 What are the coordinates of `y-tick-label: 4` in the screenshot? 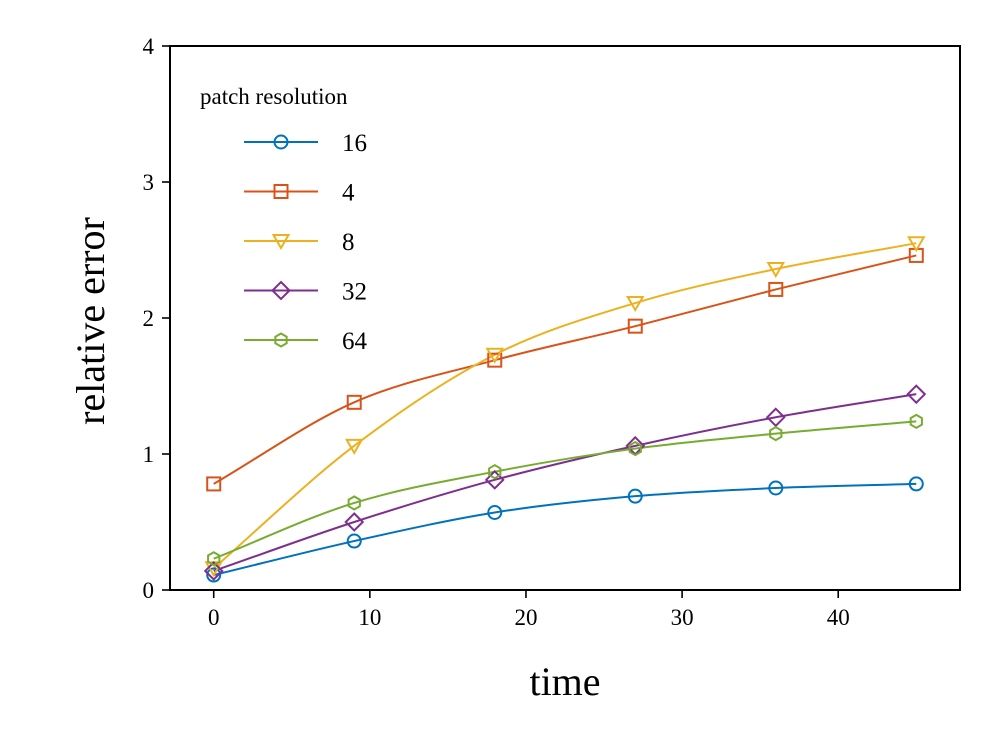 It's located at (149, 46).